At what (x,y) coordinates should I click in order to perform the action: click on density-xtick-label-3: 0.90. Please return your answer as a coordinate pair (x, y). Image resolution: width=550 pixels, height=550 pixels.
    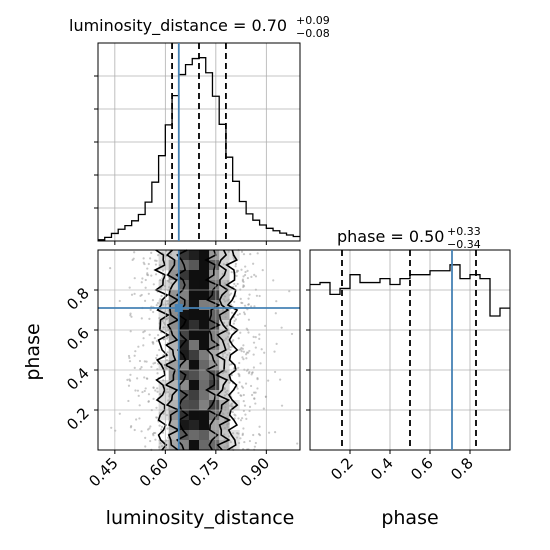
    Looking at the image, I should click on (255, 472).